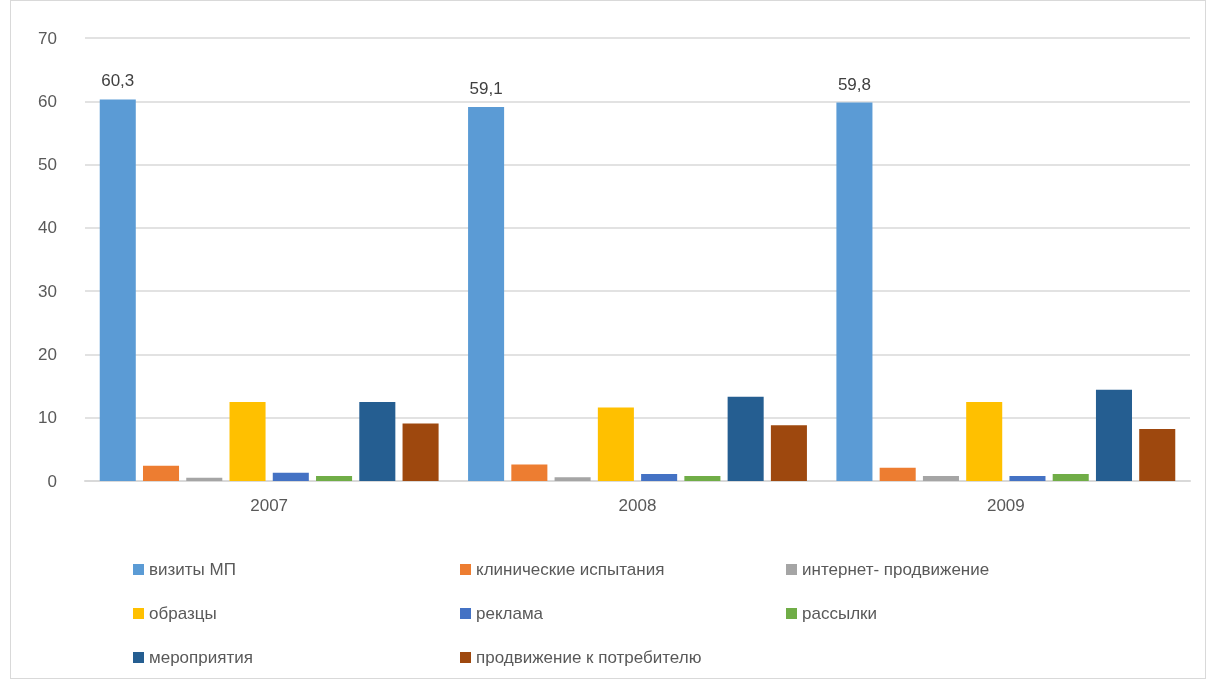 Image resolution: width=1210 pixels, height=683 pixels. Describe the element at coordinates (52, 481) in the screenshot. I see `y-tick-label: 0` at that location.